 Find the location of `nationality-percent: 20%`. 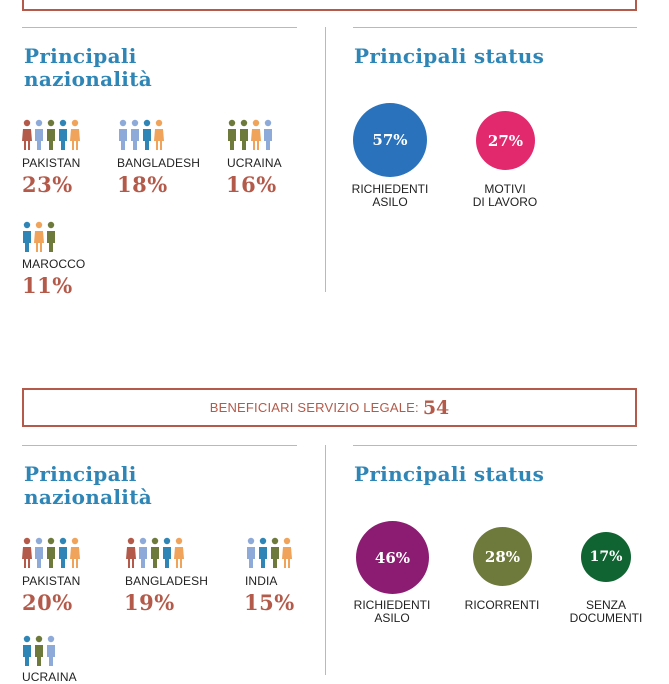

nationality-percent: 20% is located at coordinates (47, 602).